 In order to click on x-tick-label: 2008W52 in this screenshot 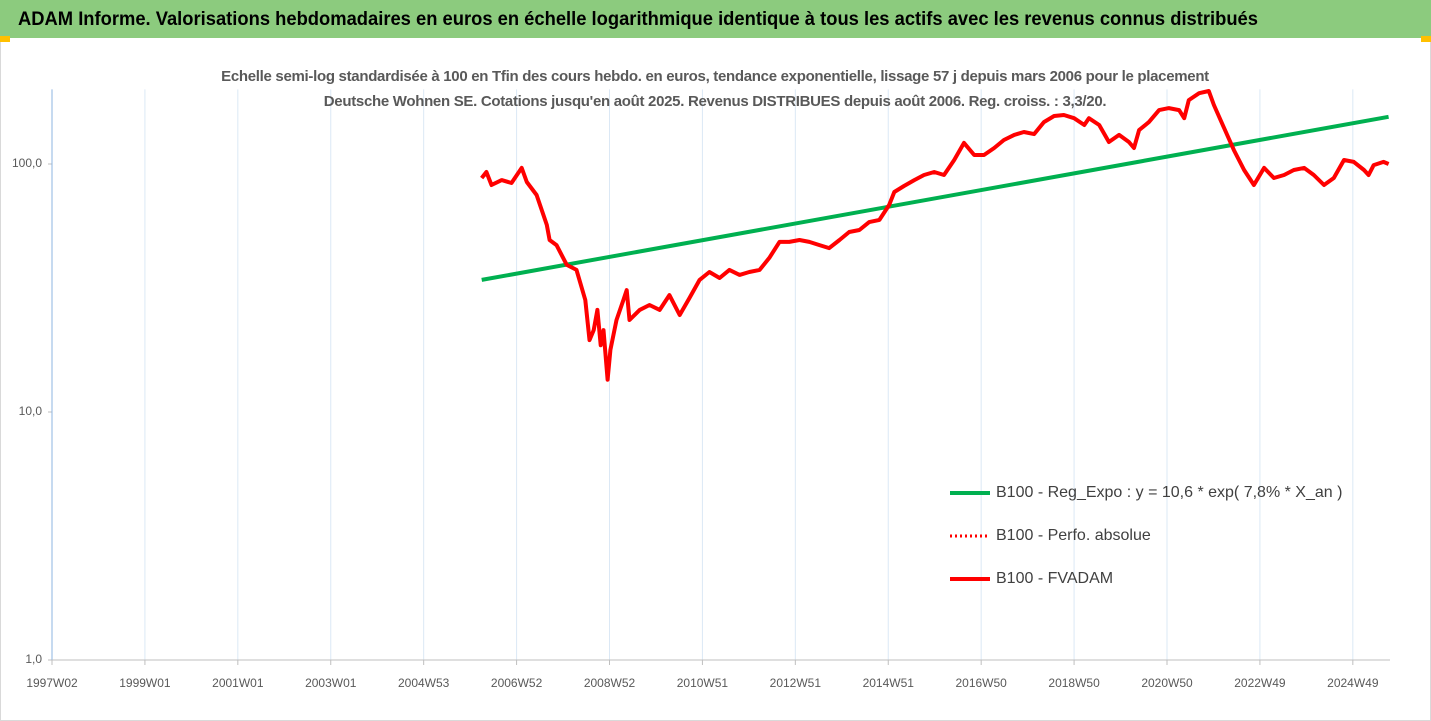, I will do `click(610, 683)`.